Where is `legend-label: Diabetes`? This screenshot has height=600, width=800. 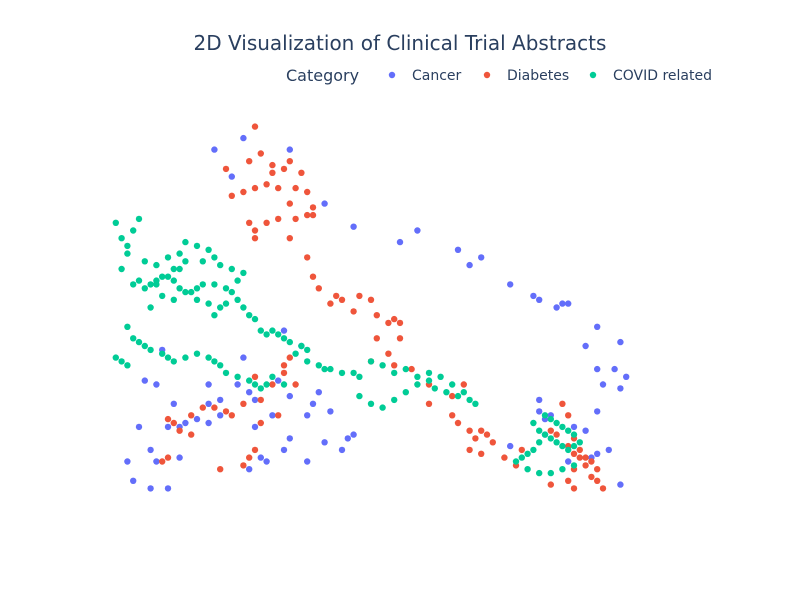
legend-label: Diabetes is located at coordinates (538, 76).